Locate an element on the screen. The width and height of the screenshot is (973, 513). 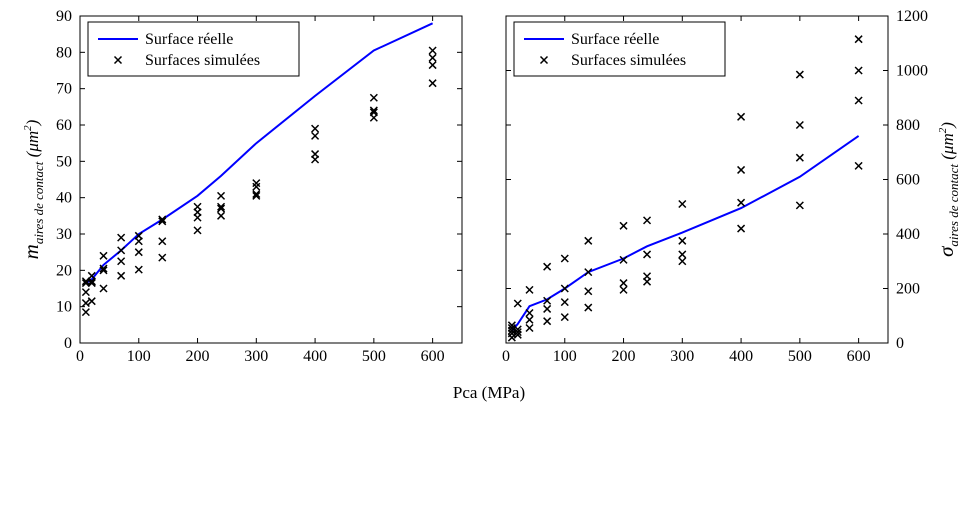
y-tick-label: 40 is located at coordinates (64, 198).